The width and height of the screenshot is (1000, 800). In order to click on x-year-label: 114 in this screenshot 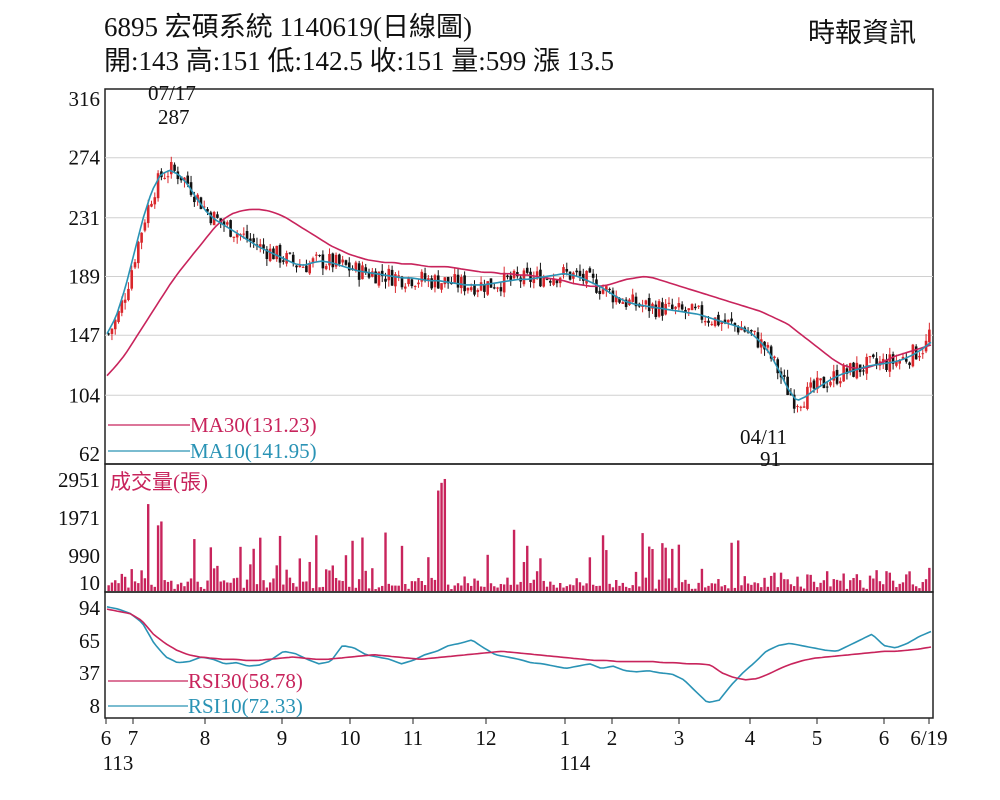, I will do `click(575, 763)`.